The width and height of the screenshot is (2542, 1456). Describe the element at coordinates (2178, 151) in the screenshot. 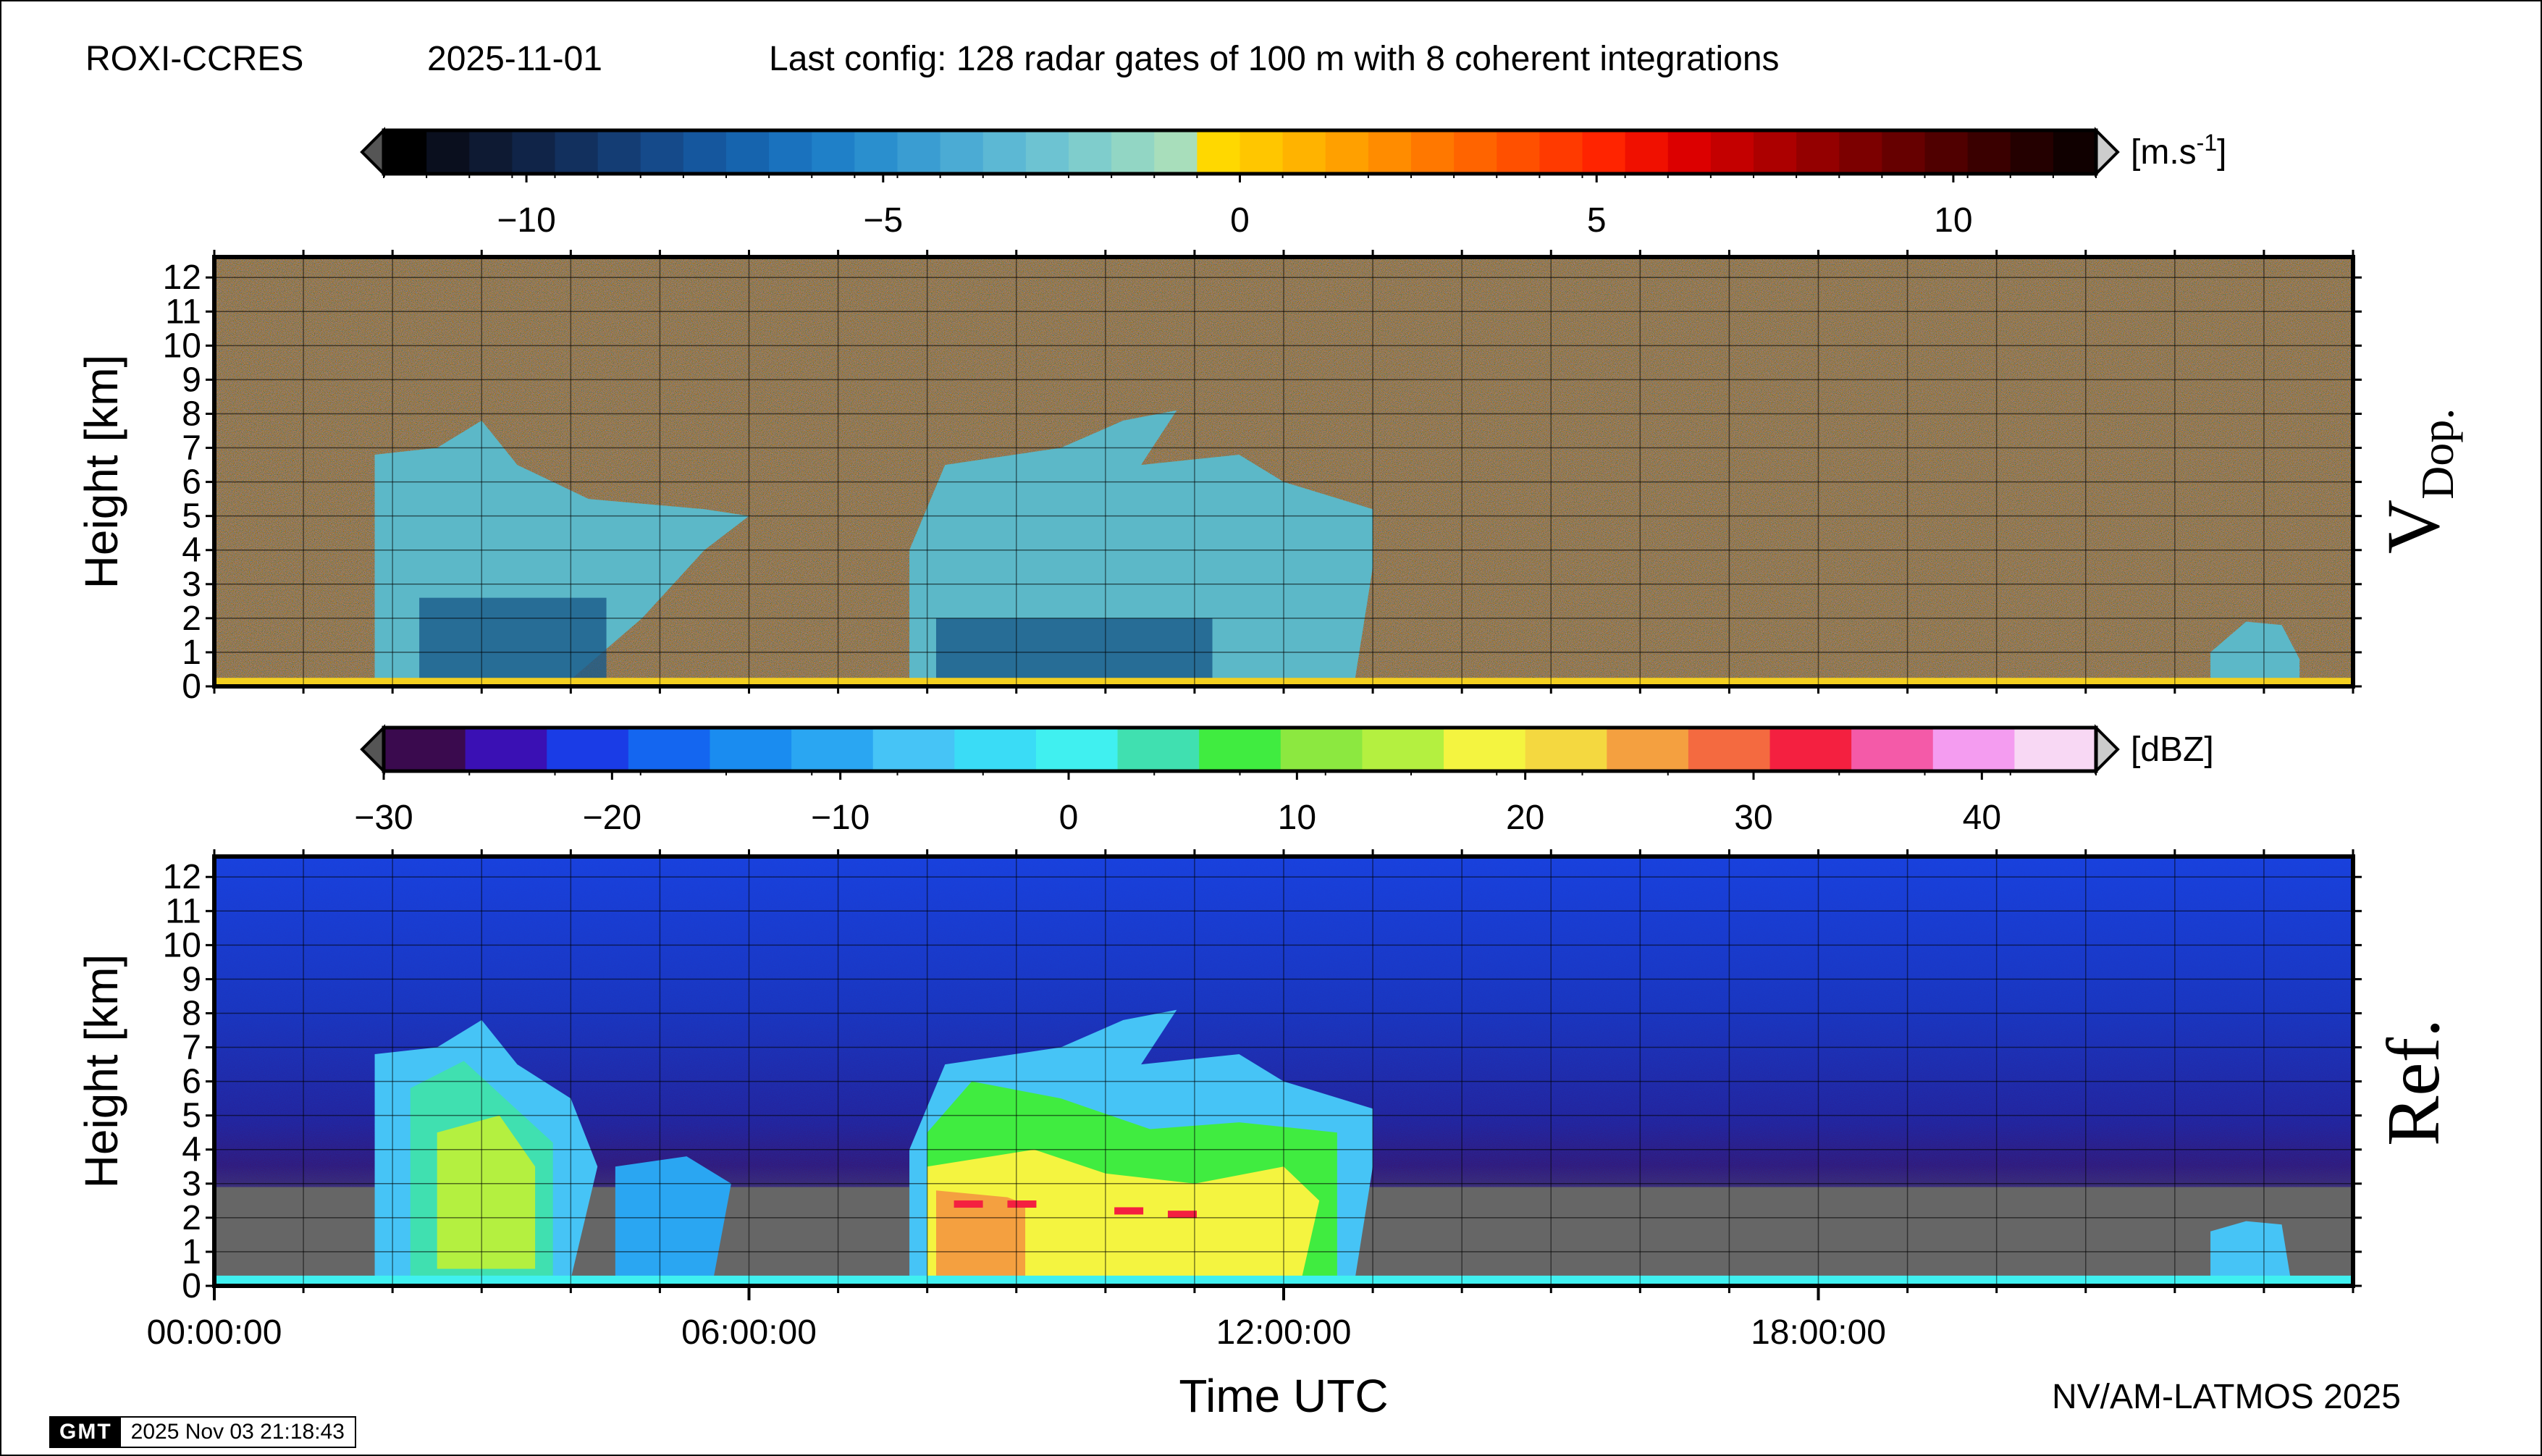

I see `velocity-cbar-unit: [m.s-1]` at that location.